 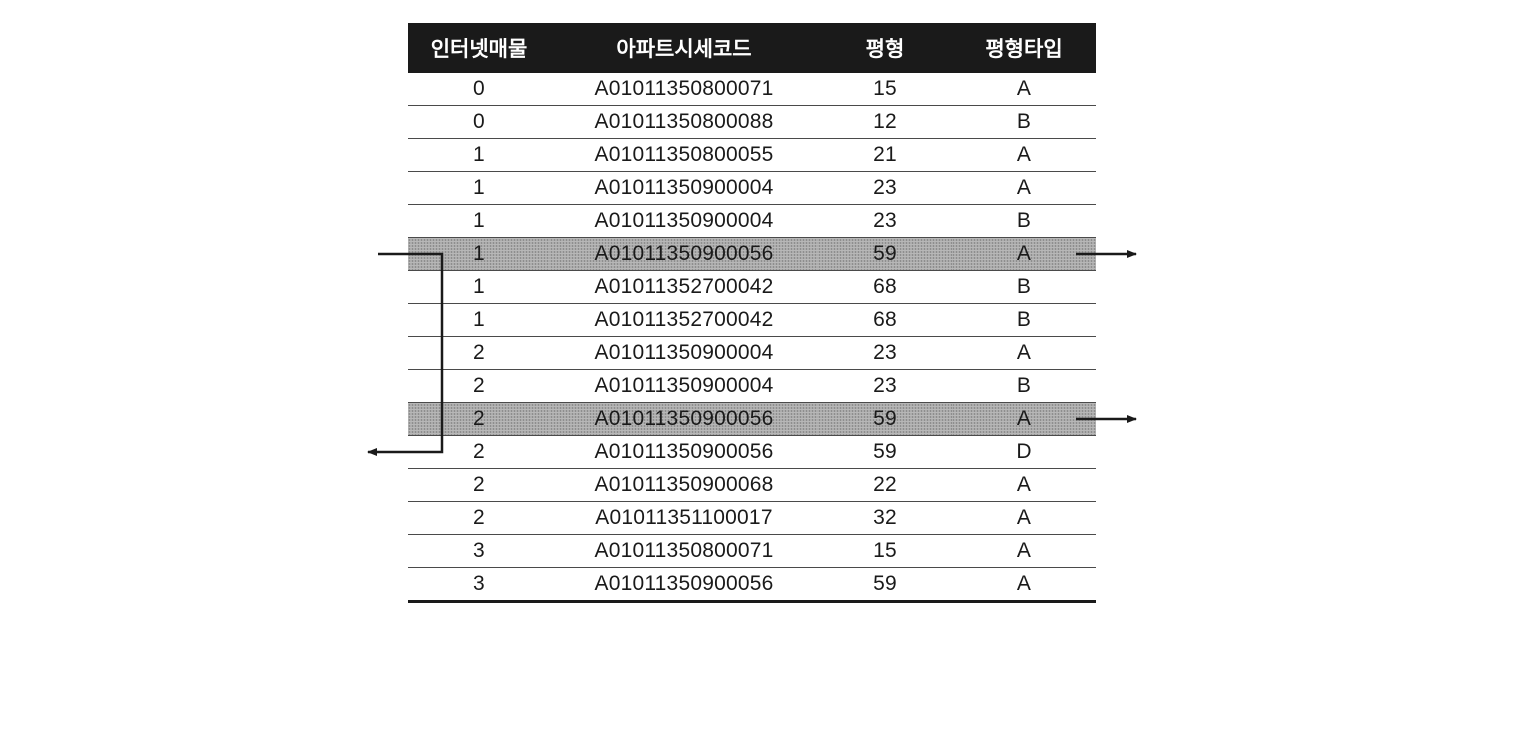 I want to click on table-row: 3 A01011350900056 59 A, so click(x=752, y=585).